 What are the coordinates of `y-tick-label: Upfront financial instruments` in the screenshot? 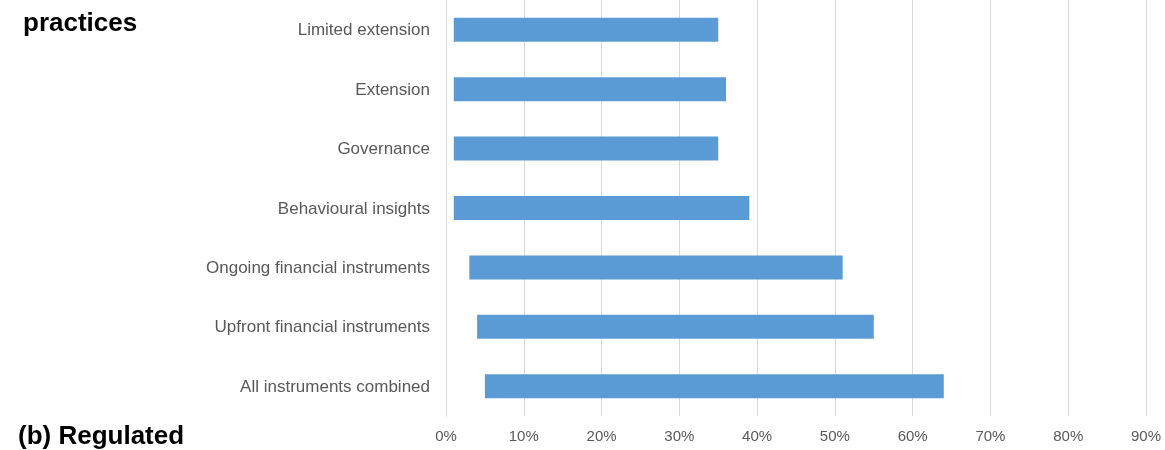 It's located at (322, 327).